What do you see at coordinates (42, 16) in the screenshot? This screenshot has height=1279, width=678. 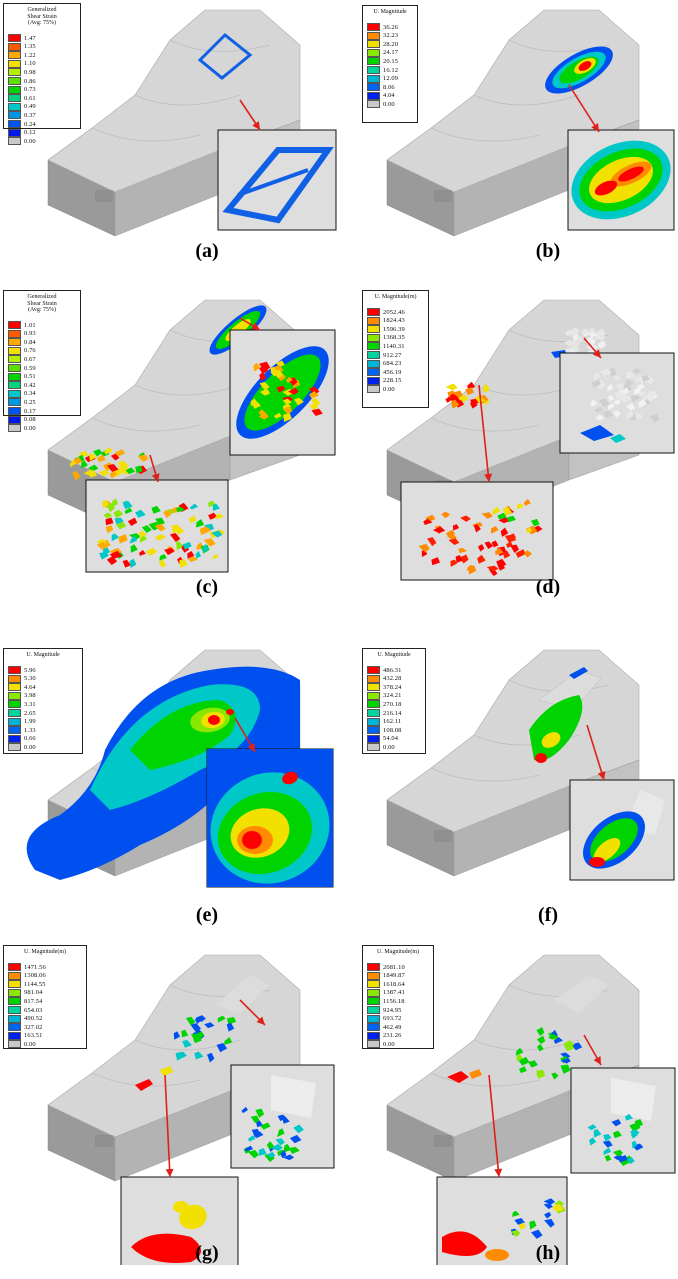 I see `legend-title-line: Shear Strain` at bounding box center [42, 16].